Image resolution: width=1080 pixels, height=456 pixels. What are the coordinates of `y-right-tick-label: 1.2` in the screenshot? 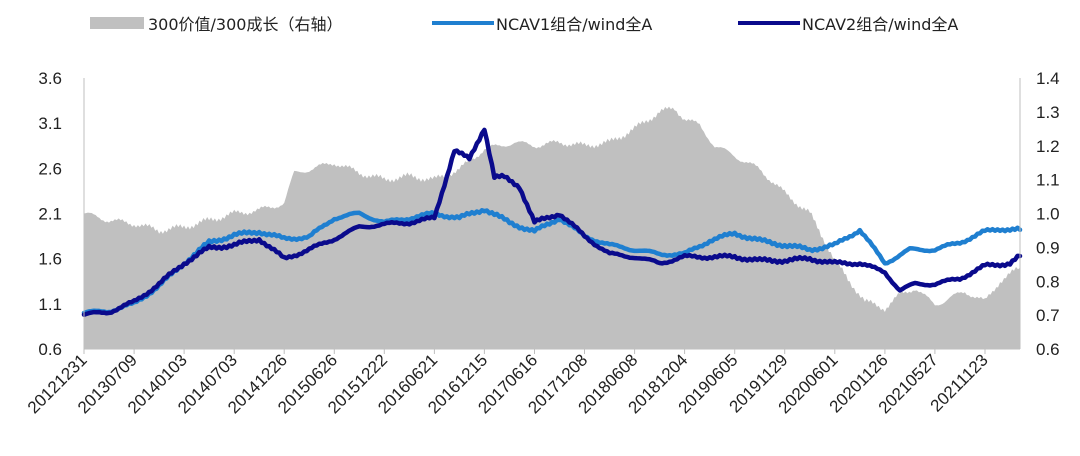 It's located at (1048, 146).